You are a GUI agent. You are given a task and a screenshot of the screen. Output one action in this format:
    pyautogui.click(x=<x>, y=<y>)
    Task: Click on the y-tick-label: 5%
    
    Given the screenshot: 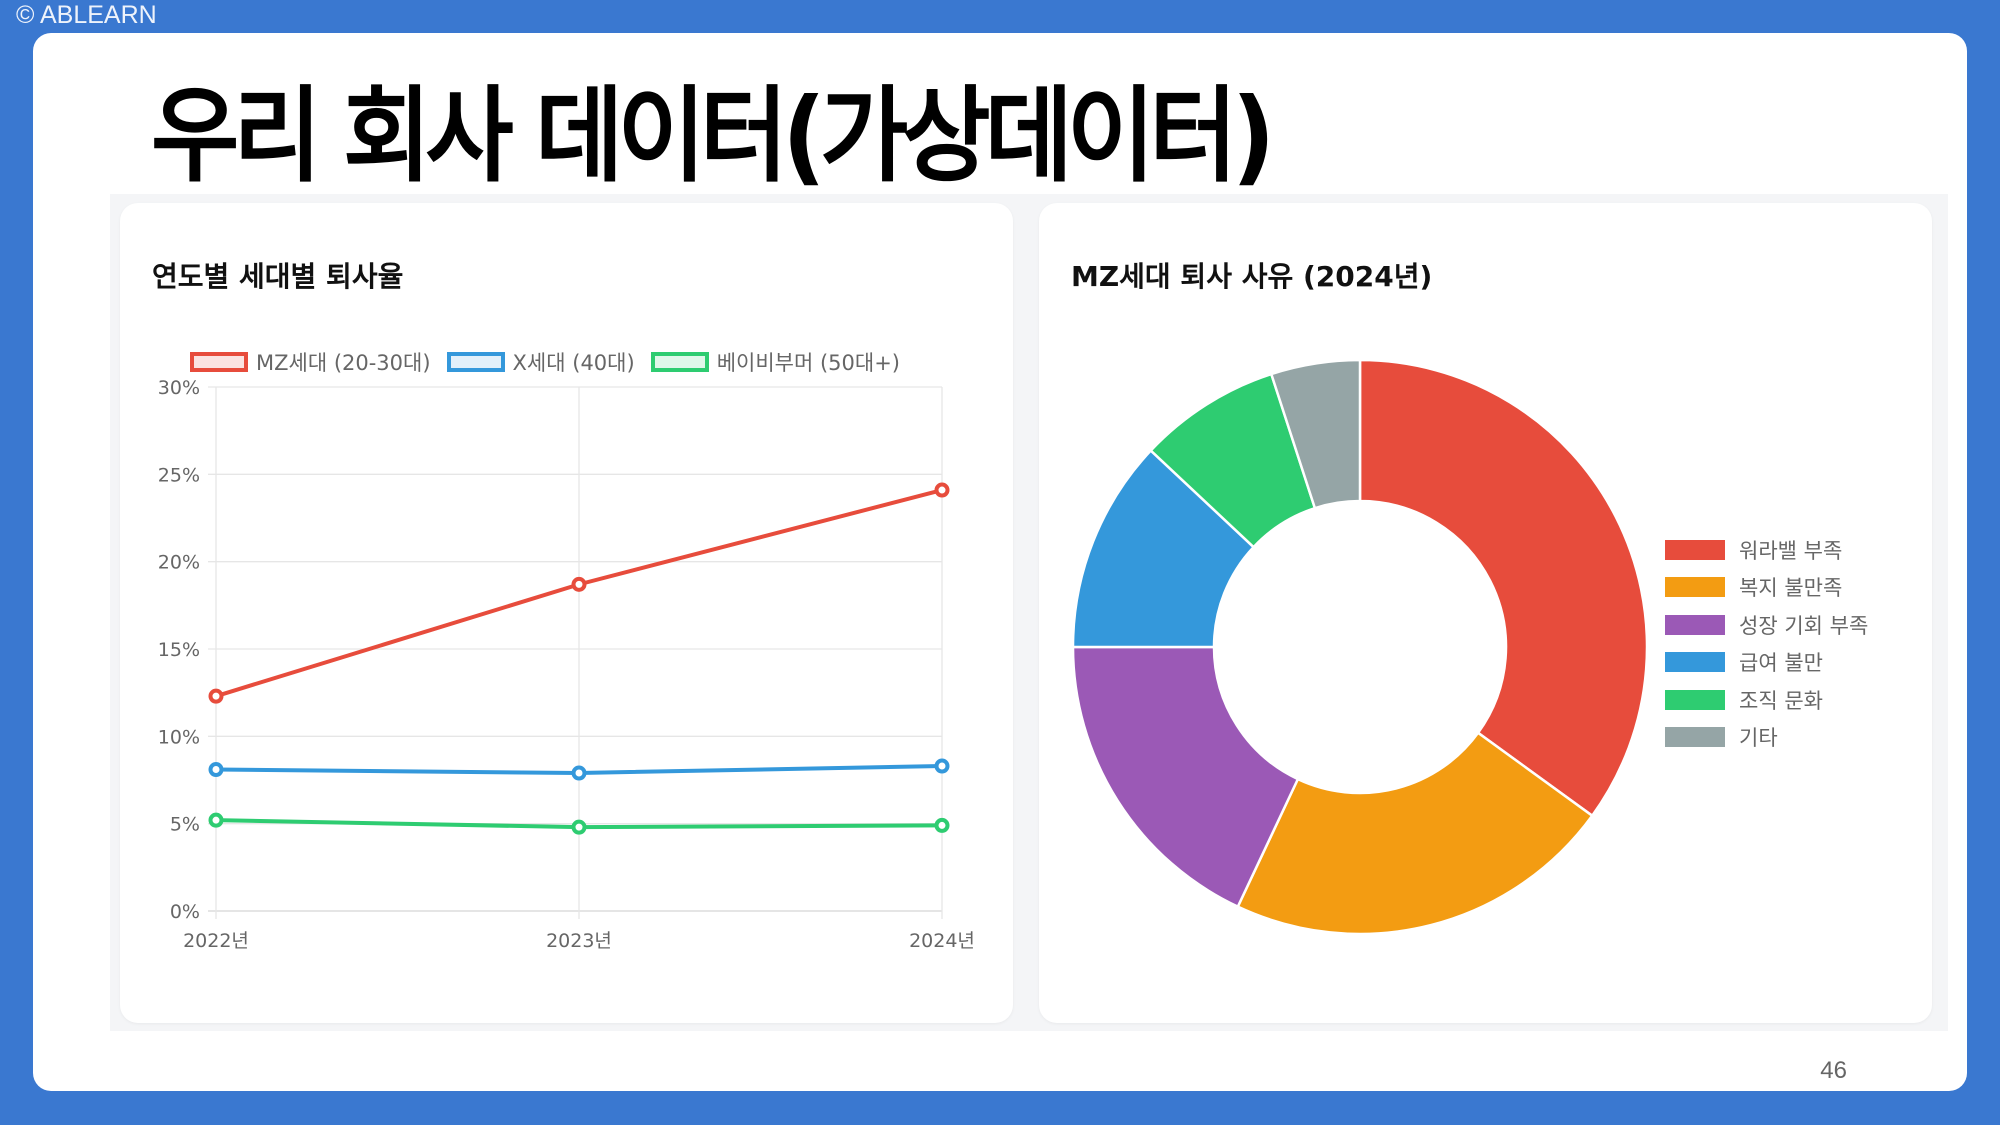 What is the action you would take?
    pyautogui.click(x=185, y=825)
    